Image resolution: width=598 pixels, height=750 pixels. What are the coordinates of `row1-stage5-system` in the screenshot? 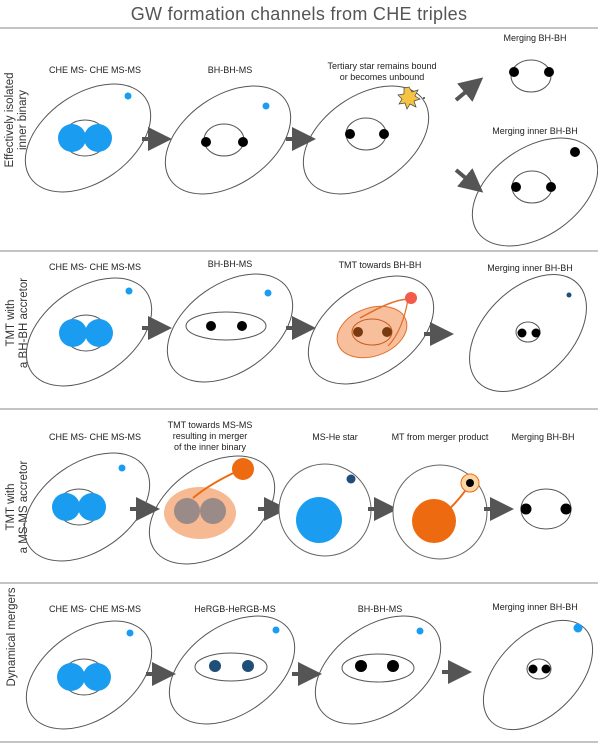 It's located at (534, 192).